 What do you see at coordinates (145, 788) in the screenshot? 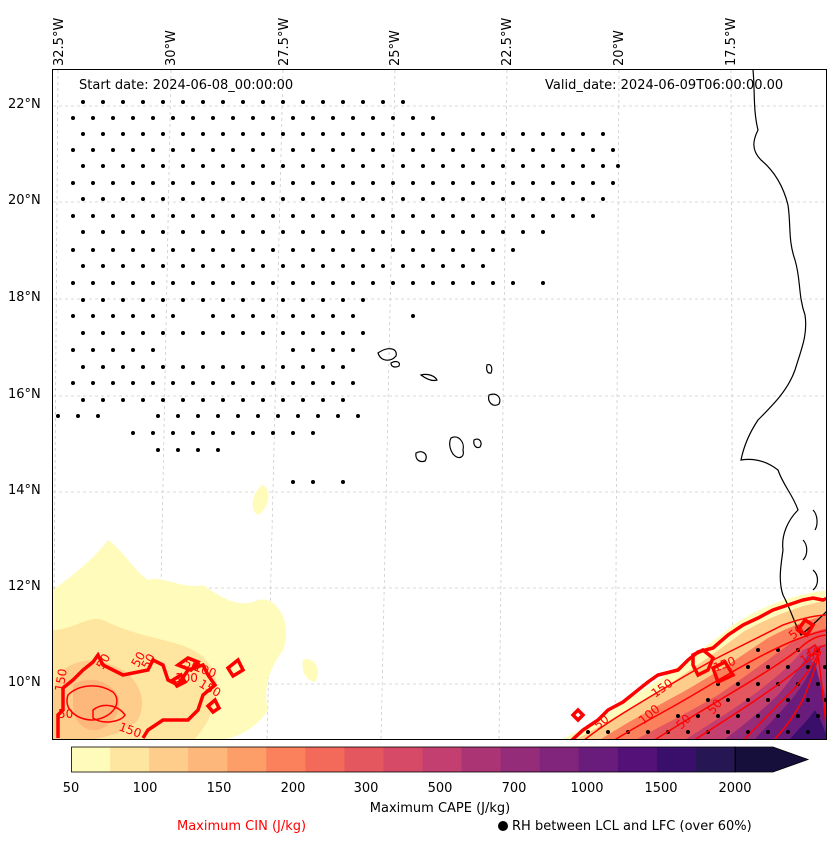
I see `colorbar-tick-label: 100` at bounding box center [145, 788].